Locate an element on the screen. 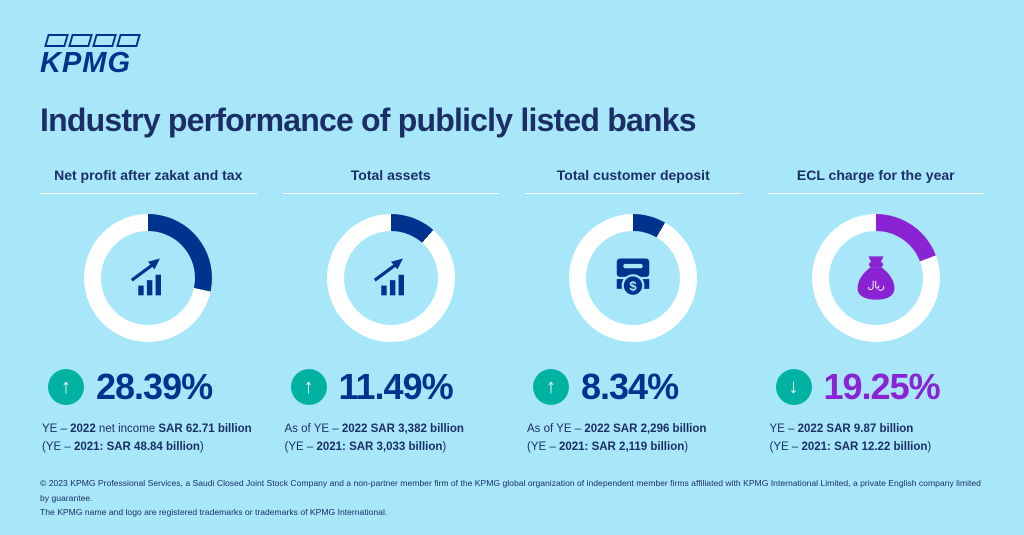  donut-hole: ريال is located at coordinates (875, 278).